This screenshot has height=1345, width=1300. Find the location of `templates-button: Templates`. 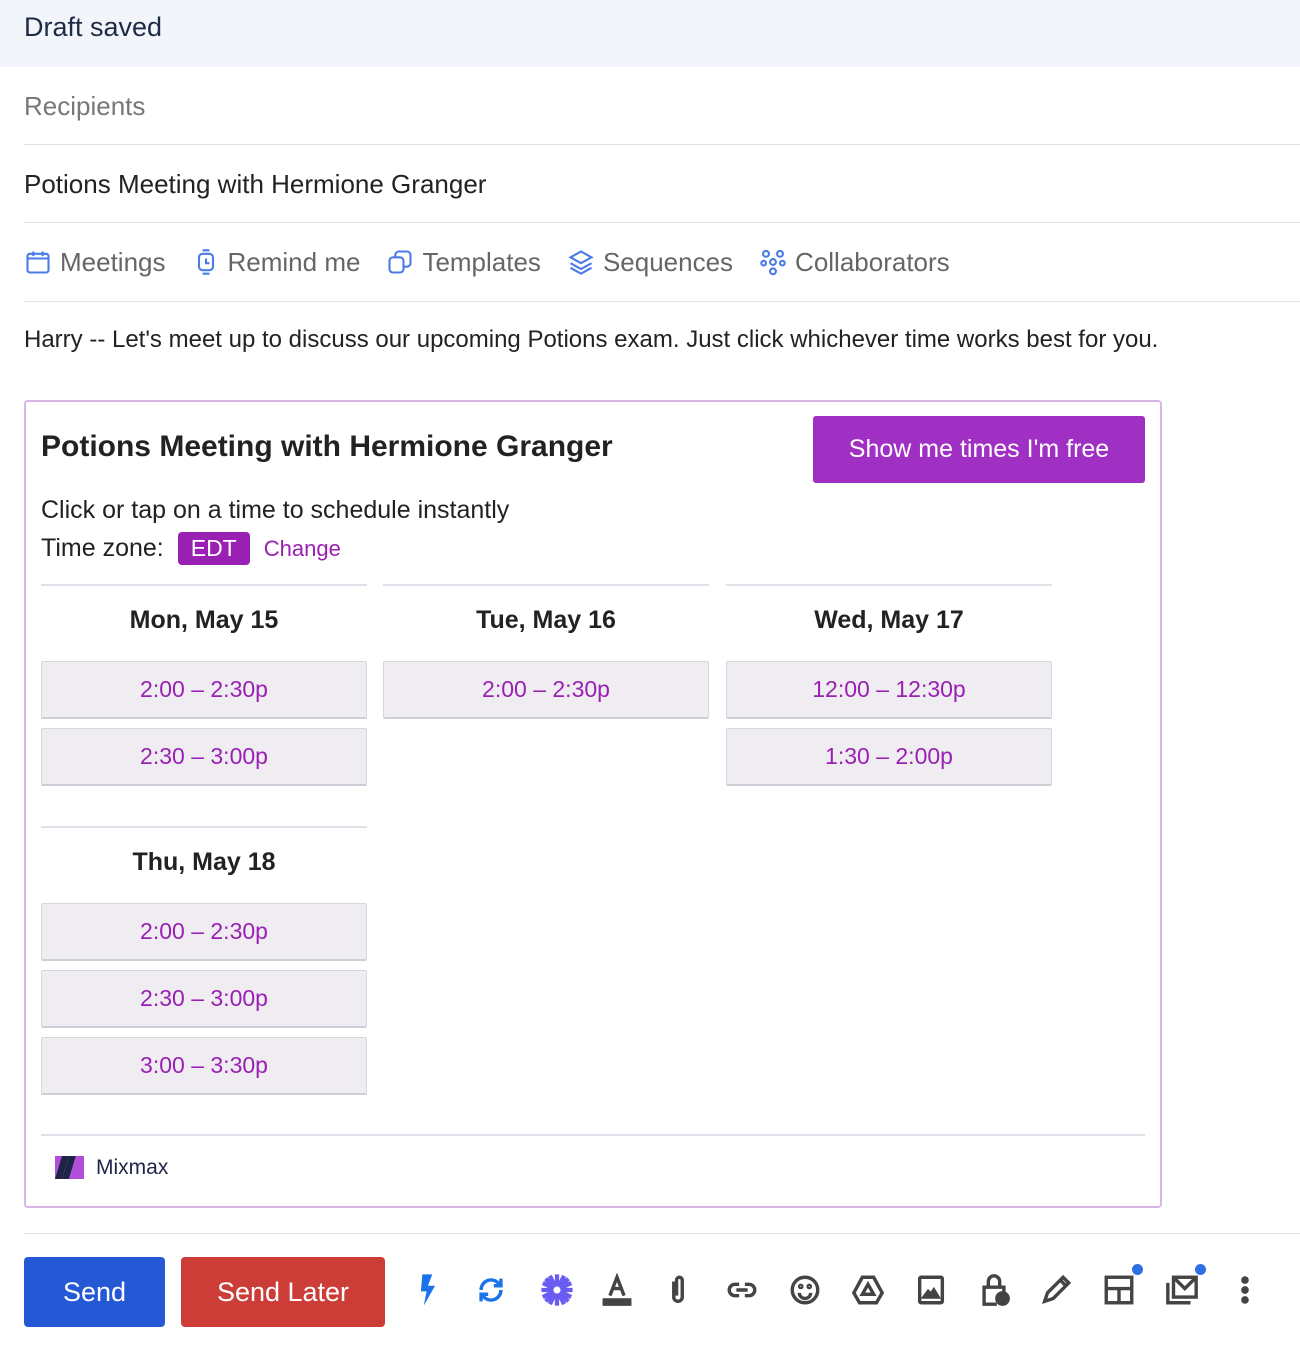

templates-button: Templates is located at coordinates (463, 262).